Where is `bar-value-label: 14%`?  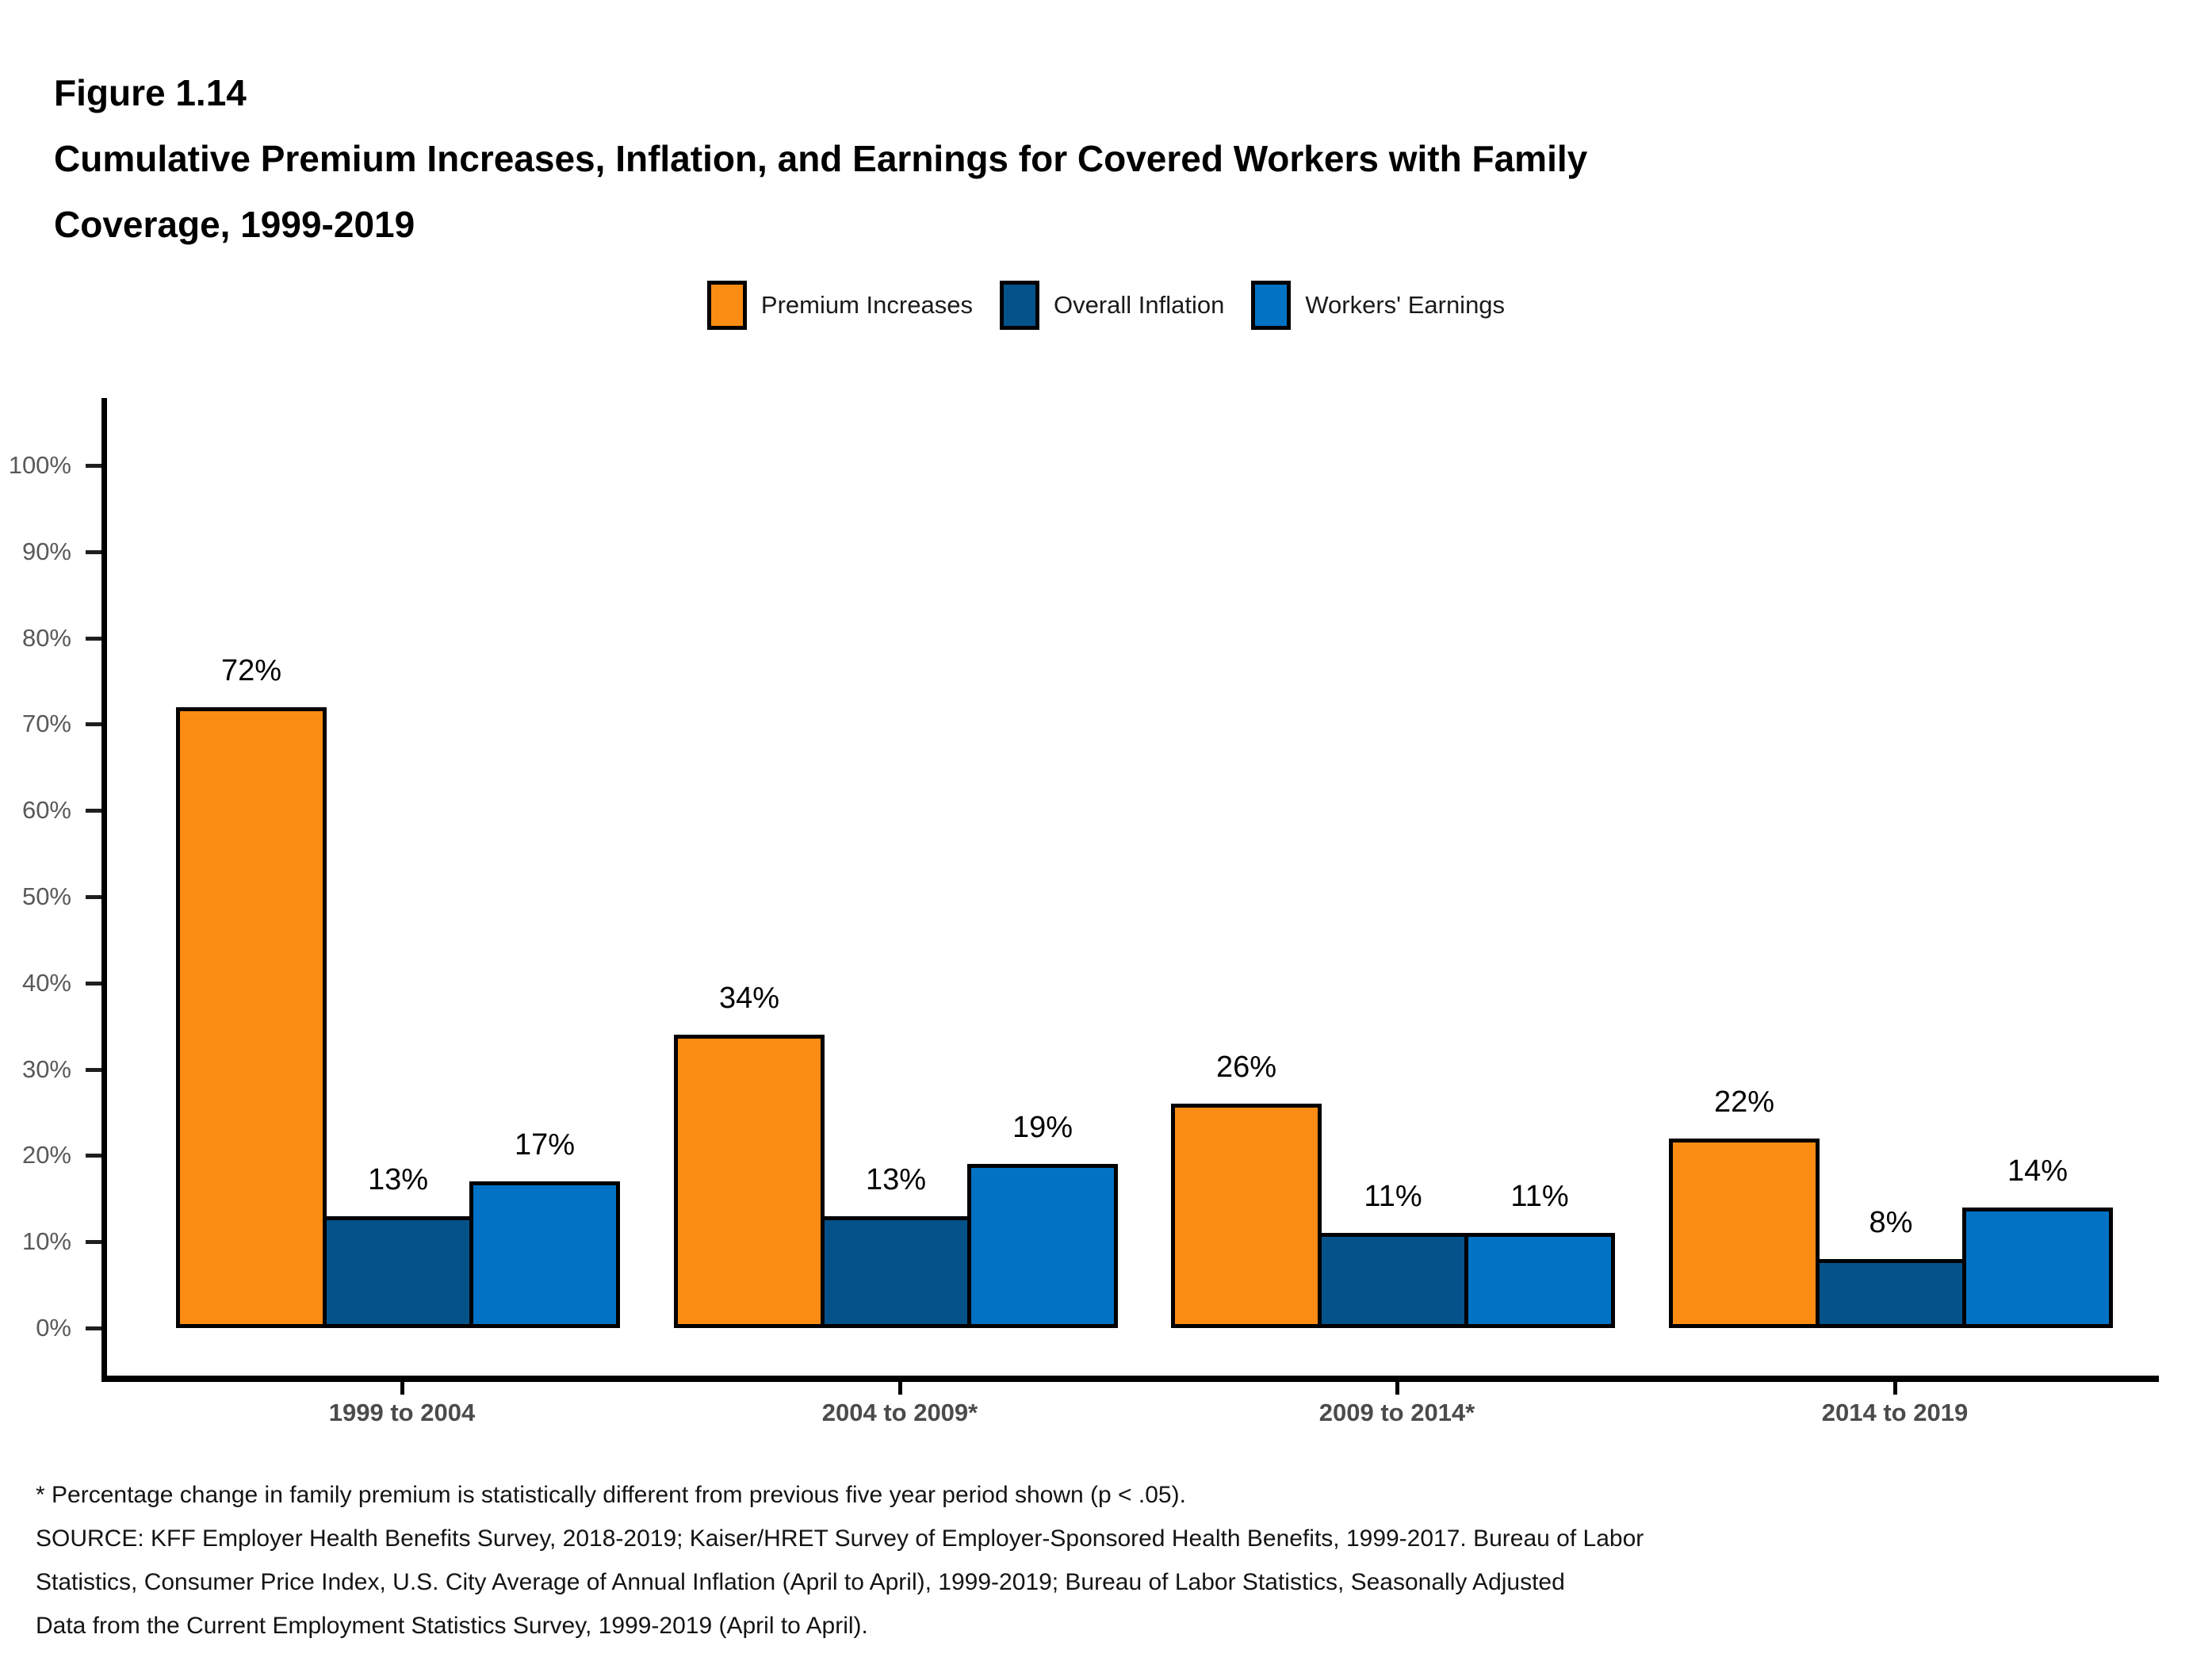
bar-value-label: 14% is located at coordinates (2037, 1171).